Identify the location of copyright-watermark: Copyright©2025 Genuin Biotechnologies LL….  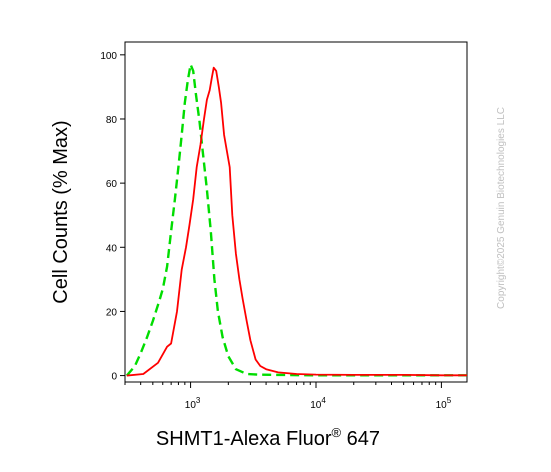
(501, 208).